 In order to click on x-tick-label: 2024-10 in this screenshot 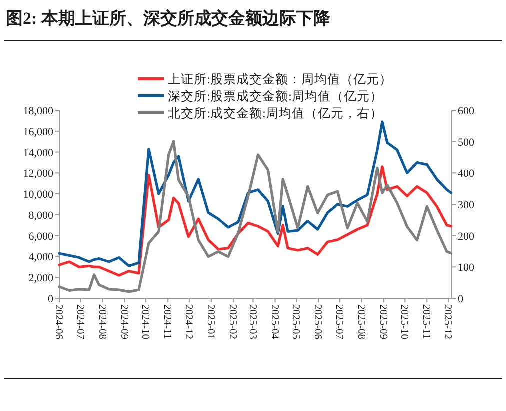, I will do `click(145, 322)`.